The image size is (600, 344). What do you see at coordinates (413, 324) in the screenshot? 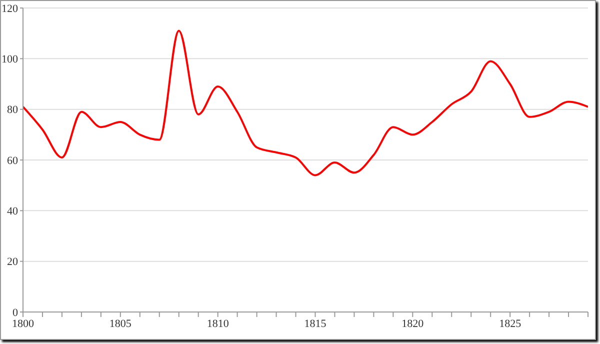
I see `x-tick-label: 1820` at bounding box center [413, 324].